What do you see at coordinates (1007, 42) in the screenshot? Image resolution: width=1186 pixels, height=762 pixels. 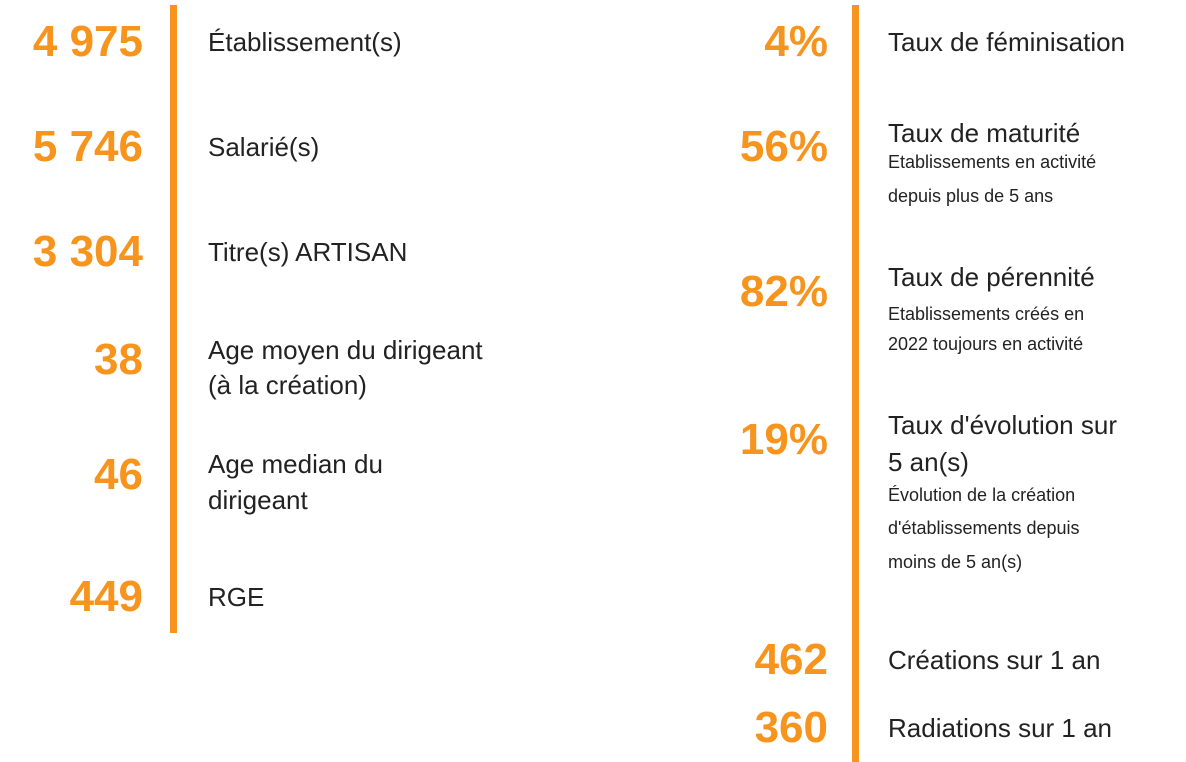 I see `kpi-label: Taux de féminisation` at bounding box center [1007, 42].